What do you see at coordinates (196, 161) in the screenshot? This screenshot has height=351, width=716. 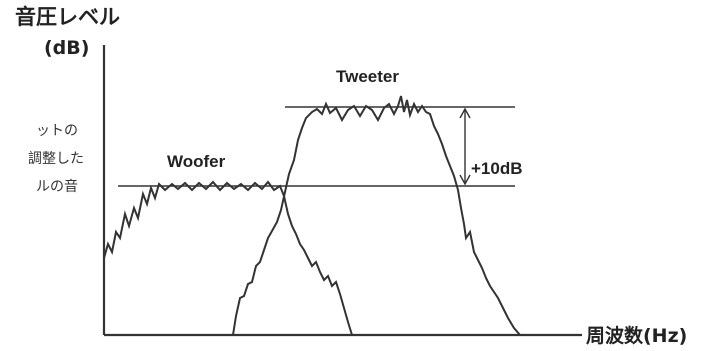 I see `woofer-label: Woofer` at bounding box center [196, 161].